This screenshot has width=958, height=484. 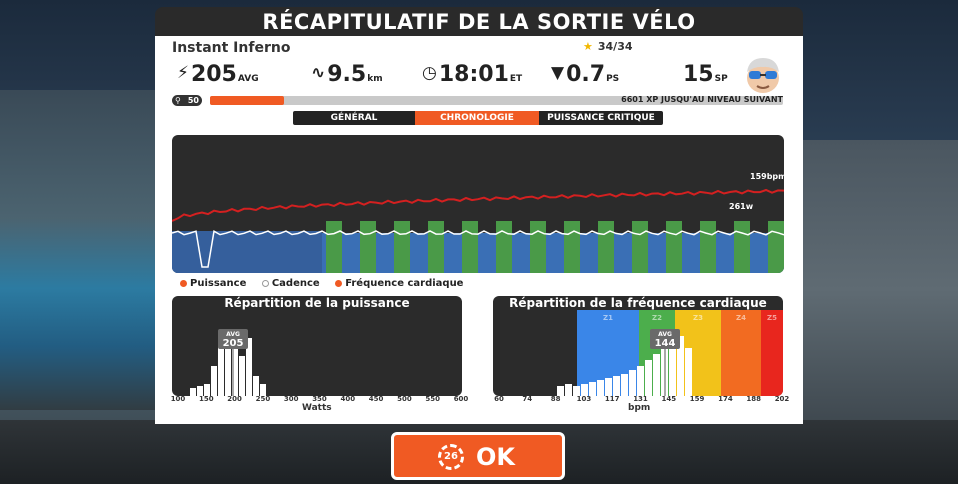 What do you see at coordinates (615, 46) in the screenshot?
I see `badge-count: 34/34` at bounding box center [615, 46].